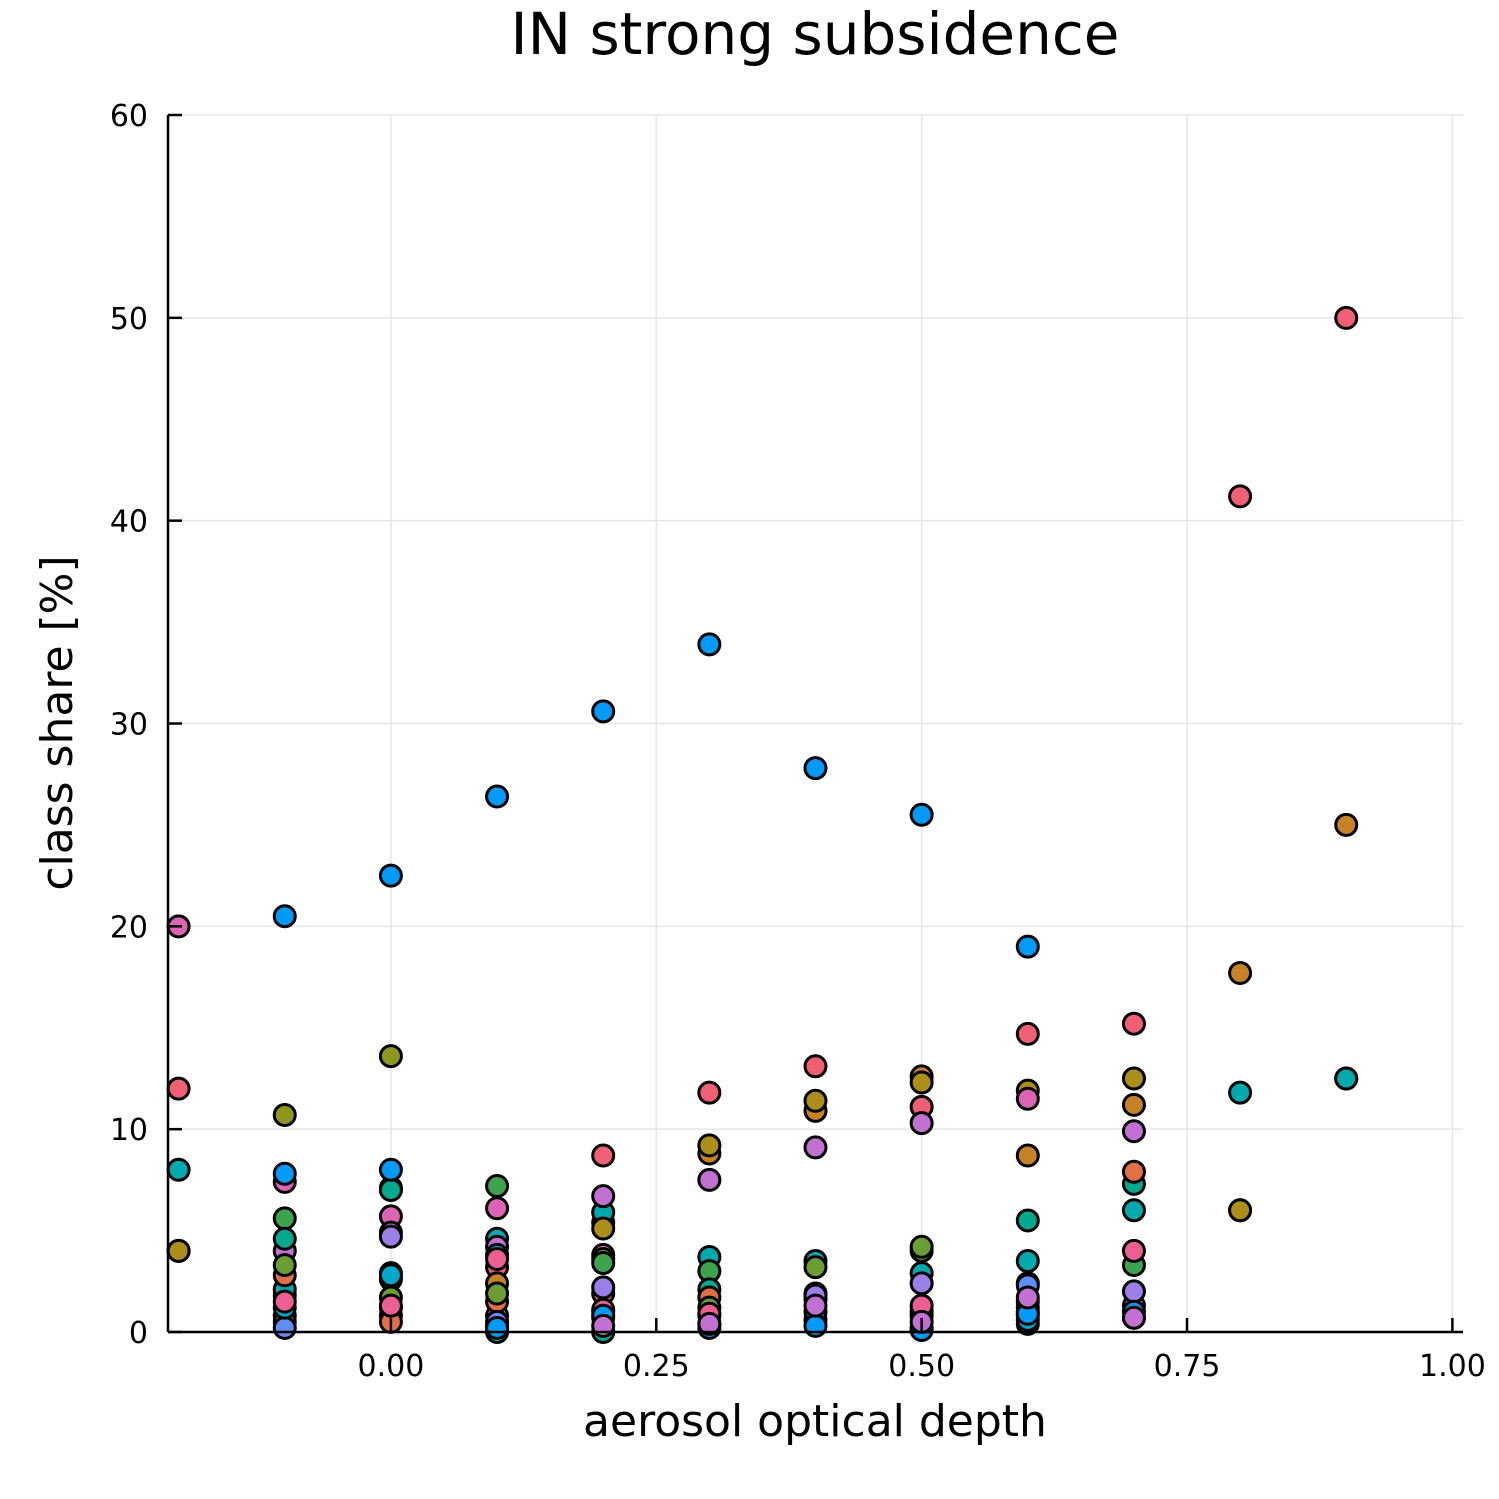 This screenshot has height=1499, width=1499. What do you see at coordinates (129, 1130) in the screenshot?
I see `y-tick-label: 10` at bounding box center [129, 1130].